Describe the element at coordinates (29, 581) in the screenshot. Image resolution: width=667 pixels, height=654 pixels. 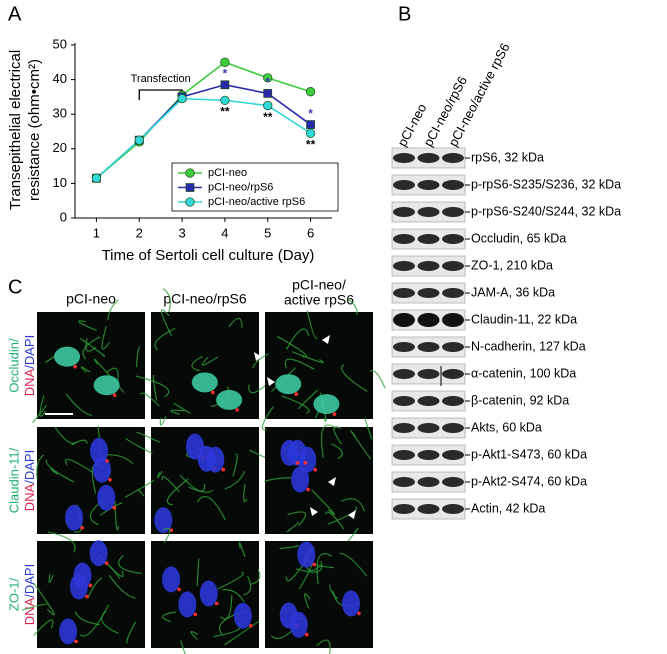
I see `row-label-part: /DAPI` at that location.